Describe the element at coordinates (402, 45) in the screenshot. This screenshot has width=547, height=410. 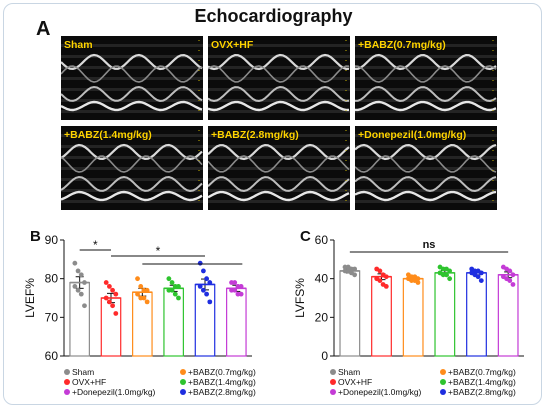
I see `echo-label-babz-07: +BABZ(0.7mg/kg)` at that location.